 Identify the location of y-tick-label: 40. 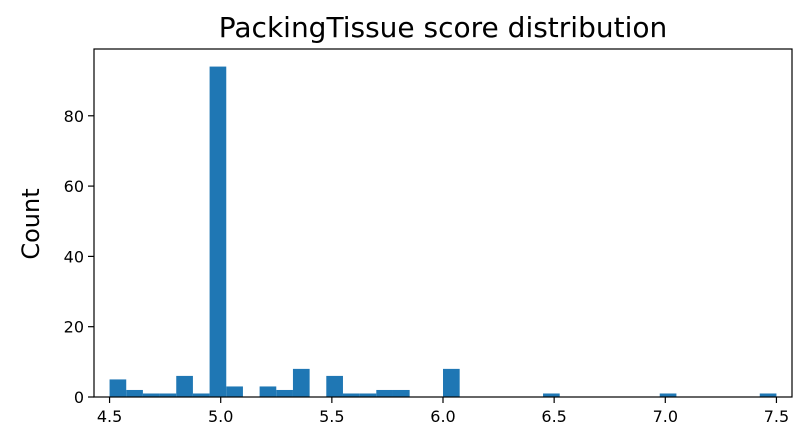
(74, 256).